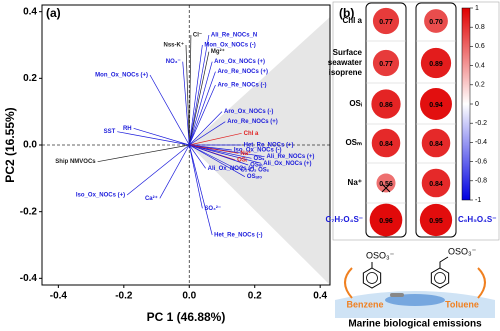 The height and width of the screenshot is (331, 500). I want to click on vector-label: Aro_Re_NOCs (-), so click(241, 86).